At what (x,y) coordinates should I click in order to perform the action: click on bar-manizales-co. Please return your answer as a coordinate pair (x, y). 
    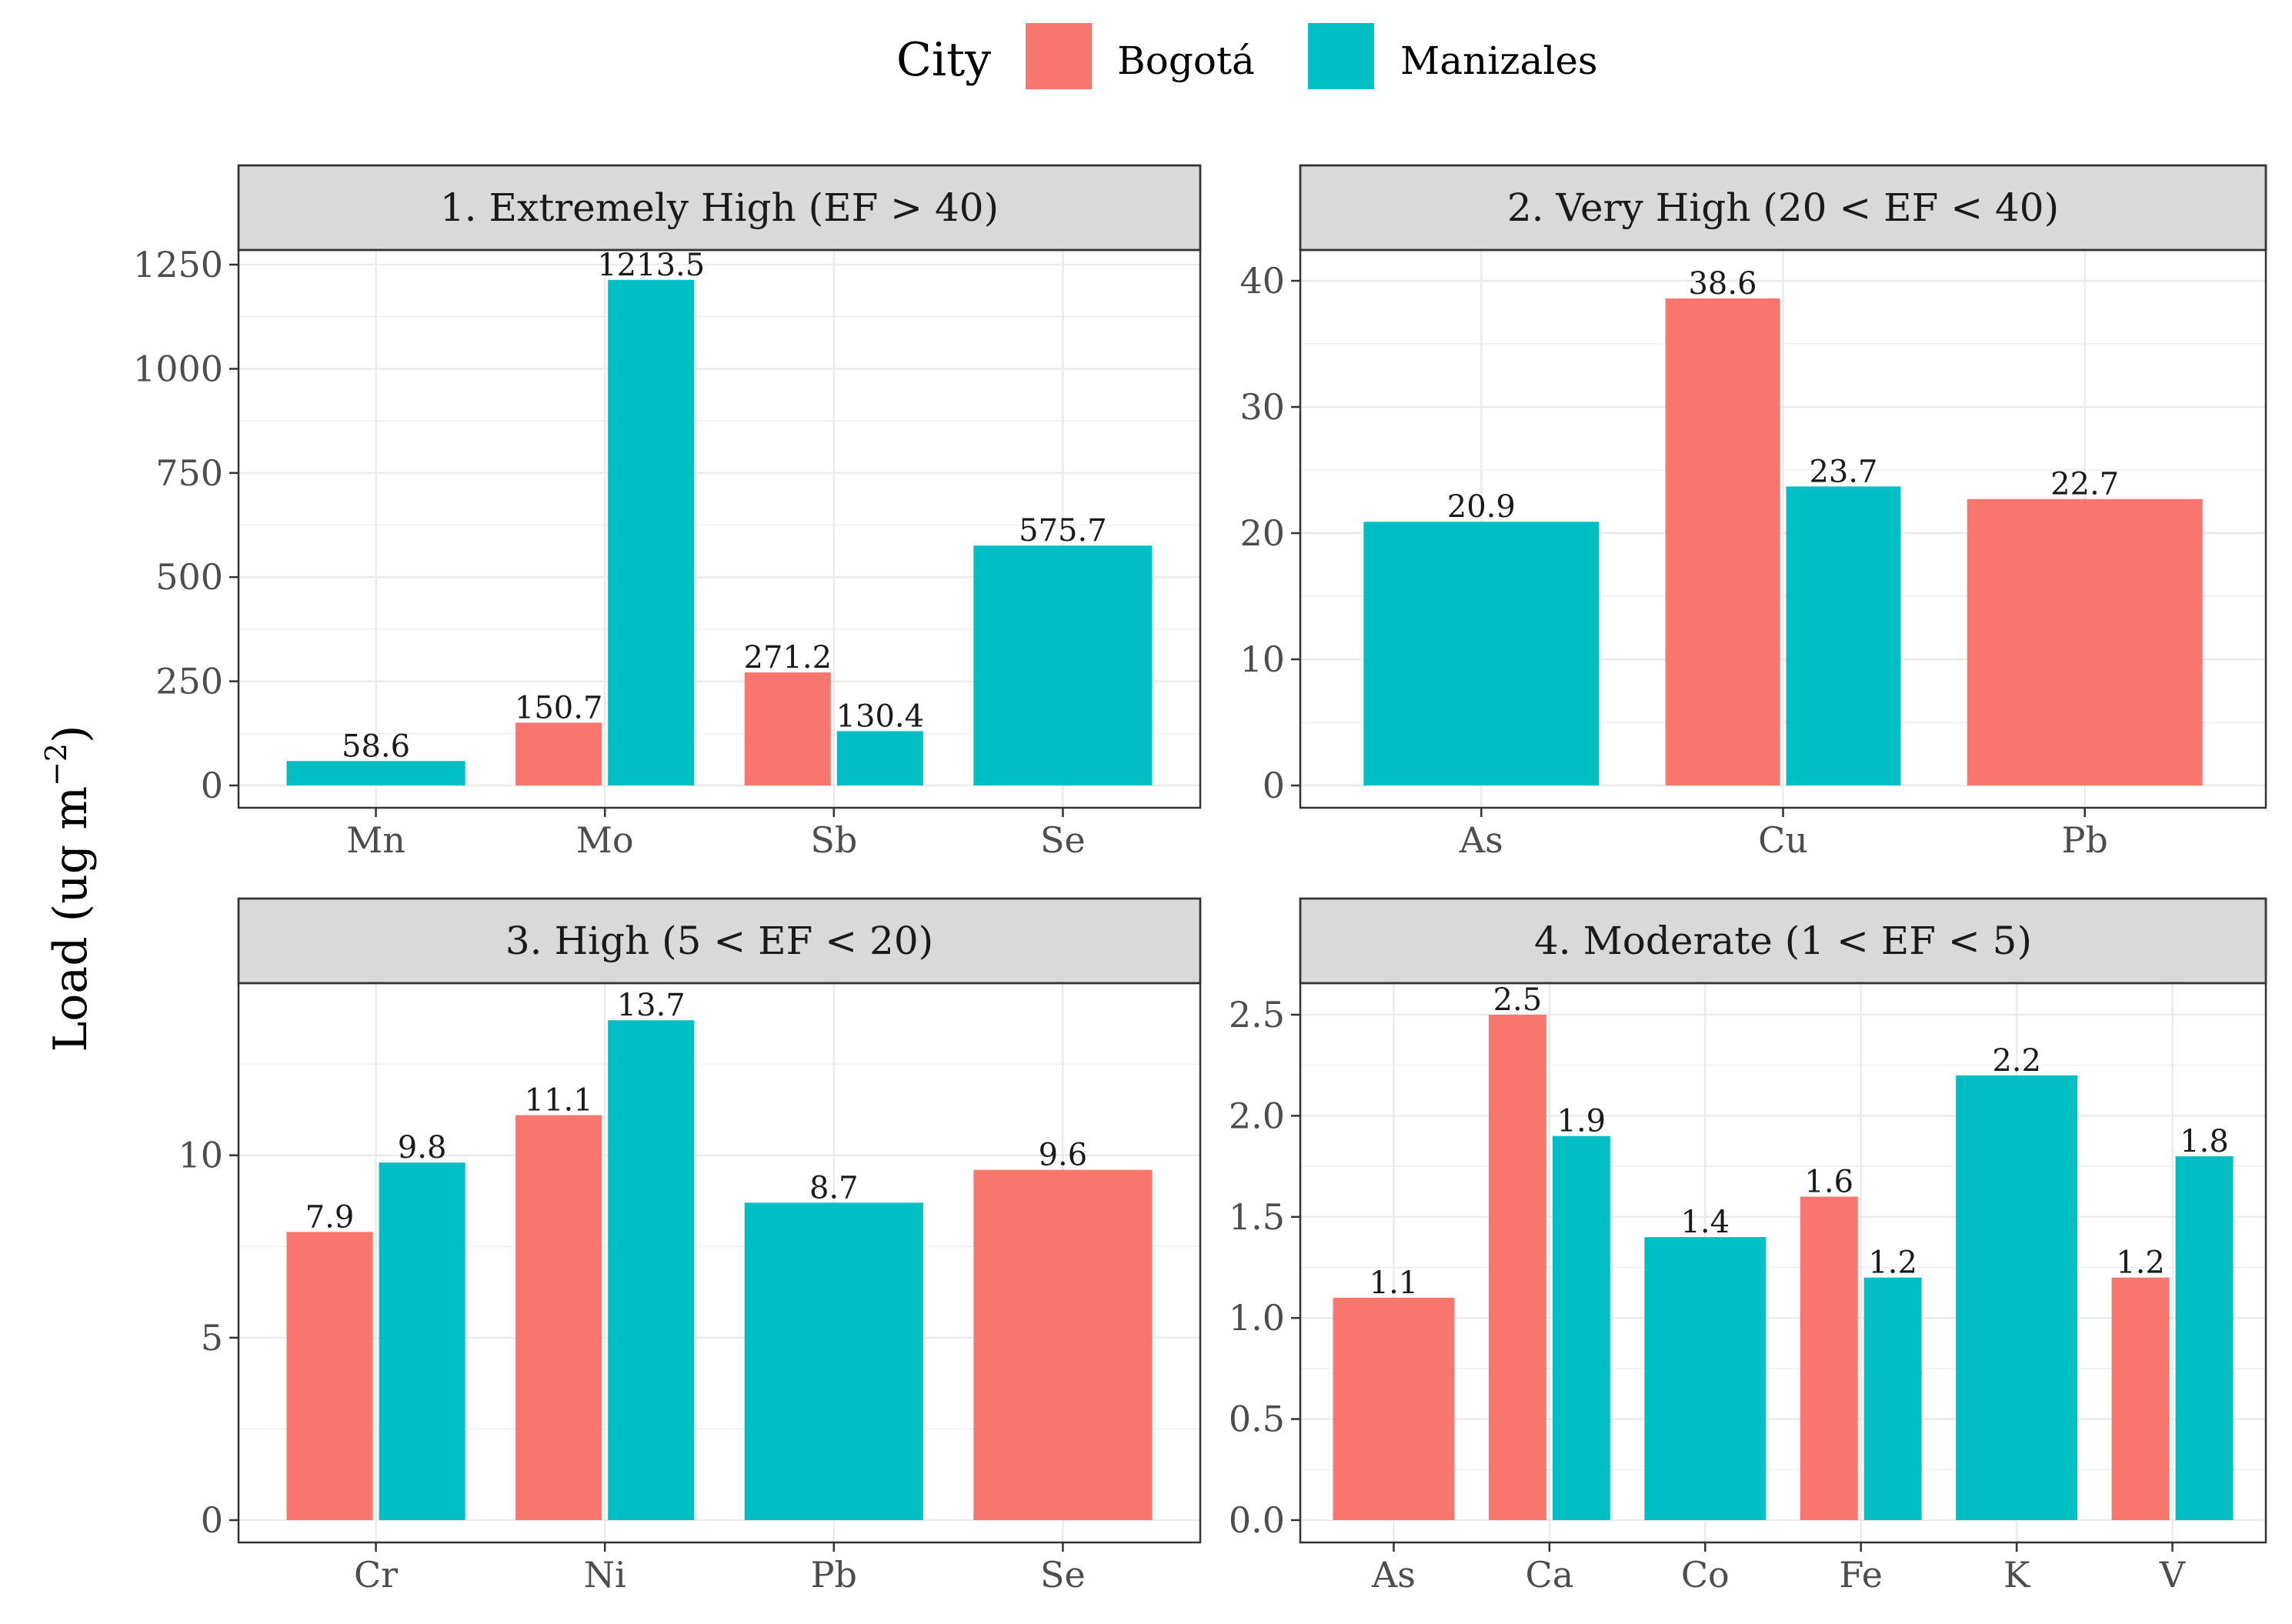
    Looking at the image, I should click on (1705, 1378).